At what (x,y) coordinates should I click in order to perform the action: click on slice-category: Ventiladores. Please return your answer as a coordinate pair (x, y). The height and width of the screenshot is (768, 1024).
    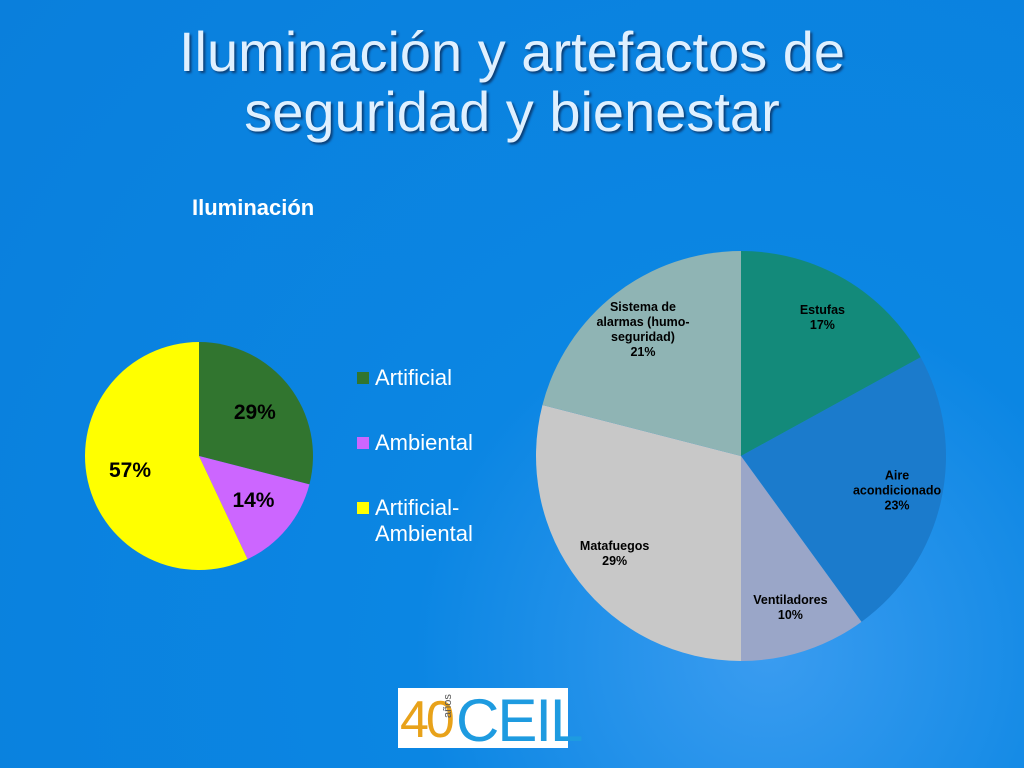
    Looking at the image, I should click on (790, 600).